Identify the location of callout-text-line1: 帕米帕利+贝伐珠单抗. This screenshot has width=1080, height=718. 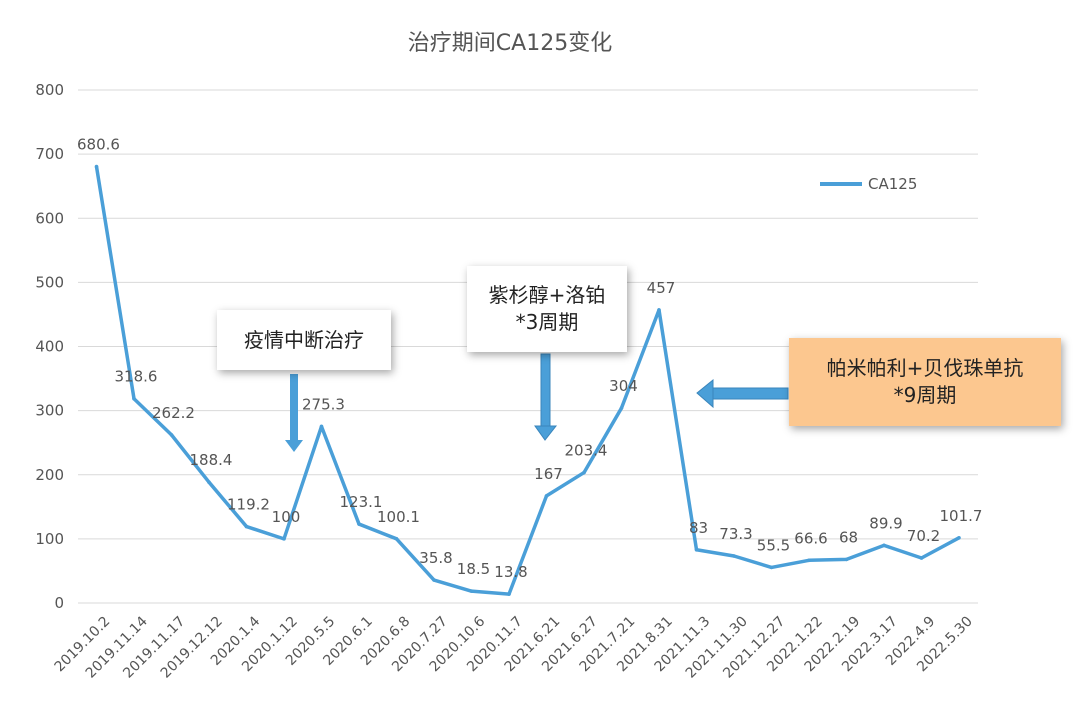
(925, 368).